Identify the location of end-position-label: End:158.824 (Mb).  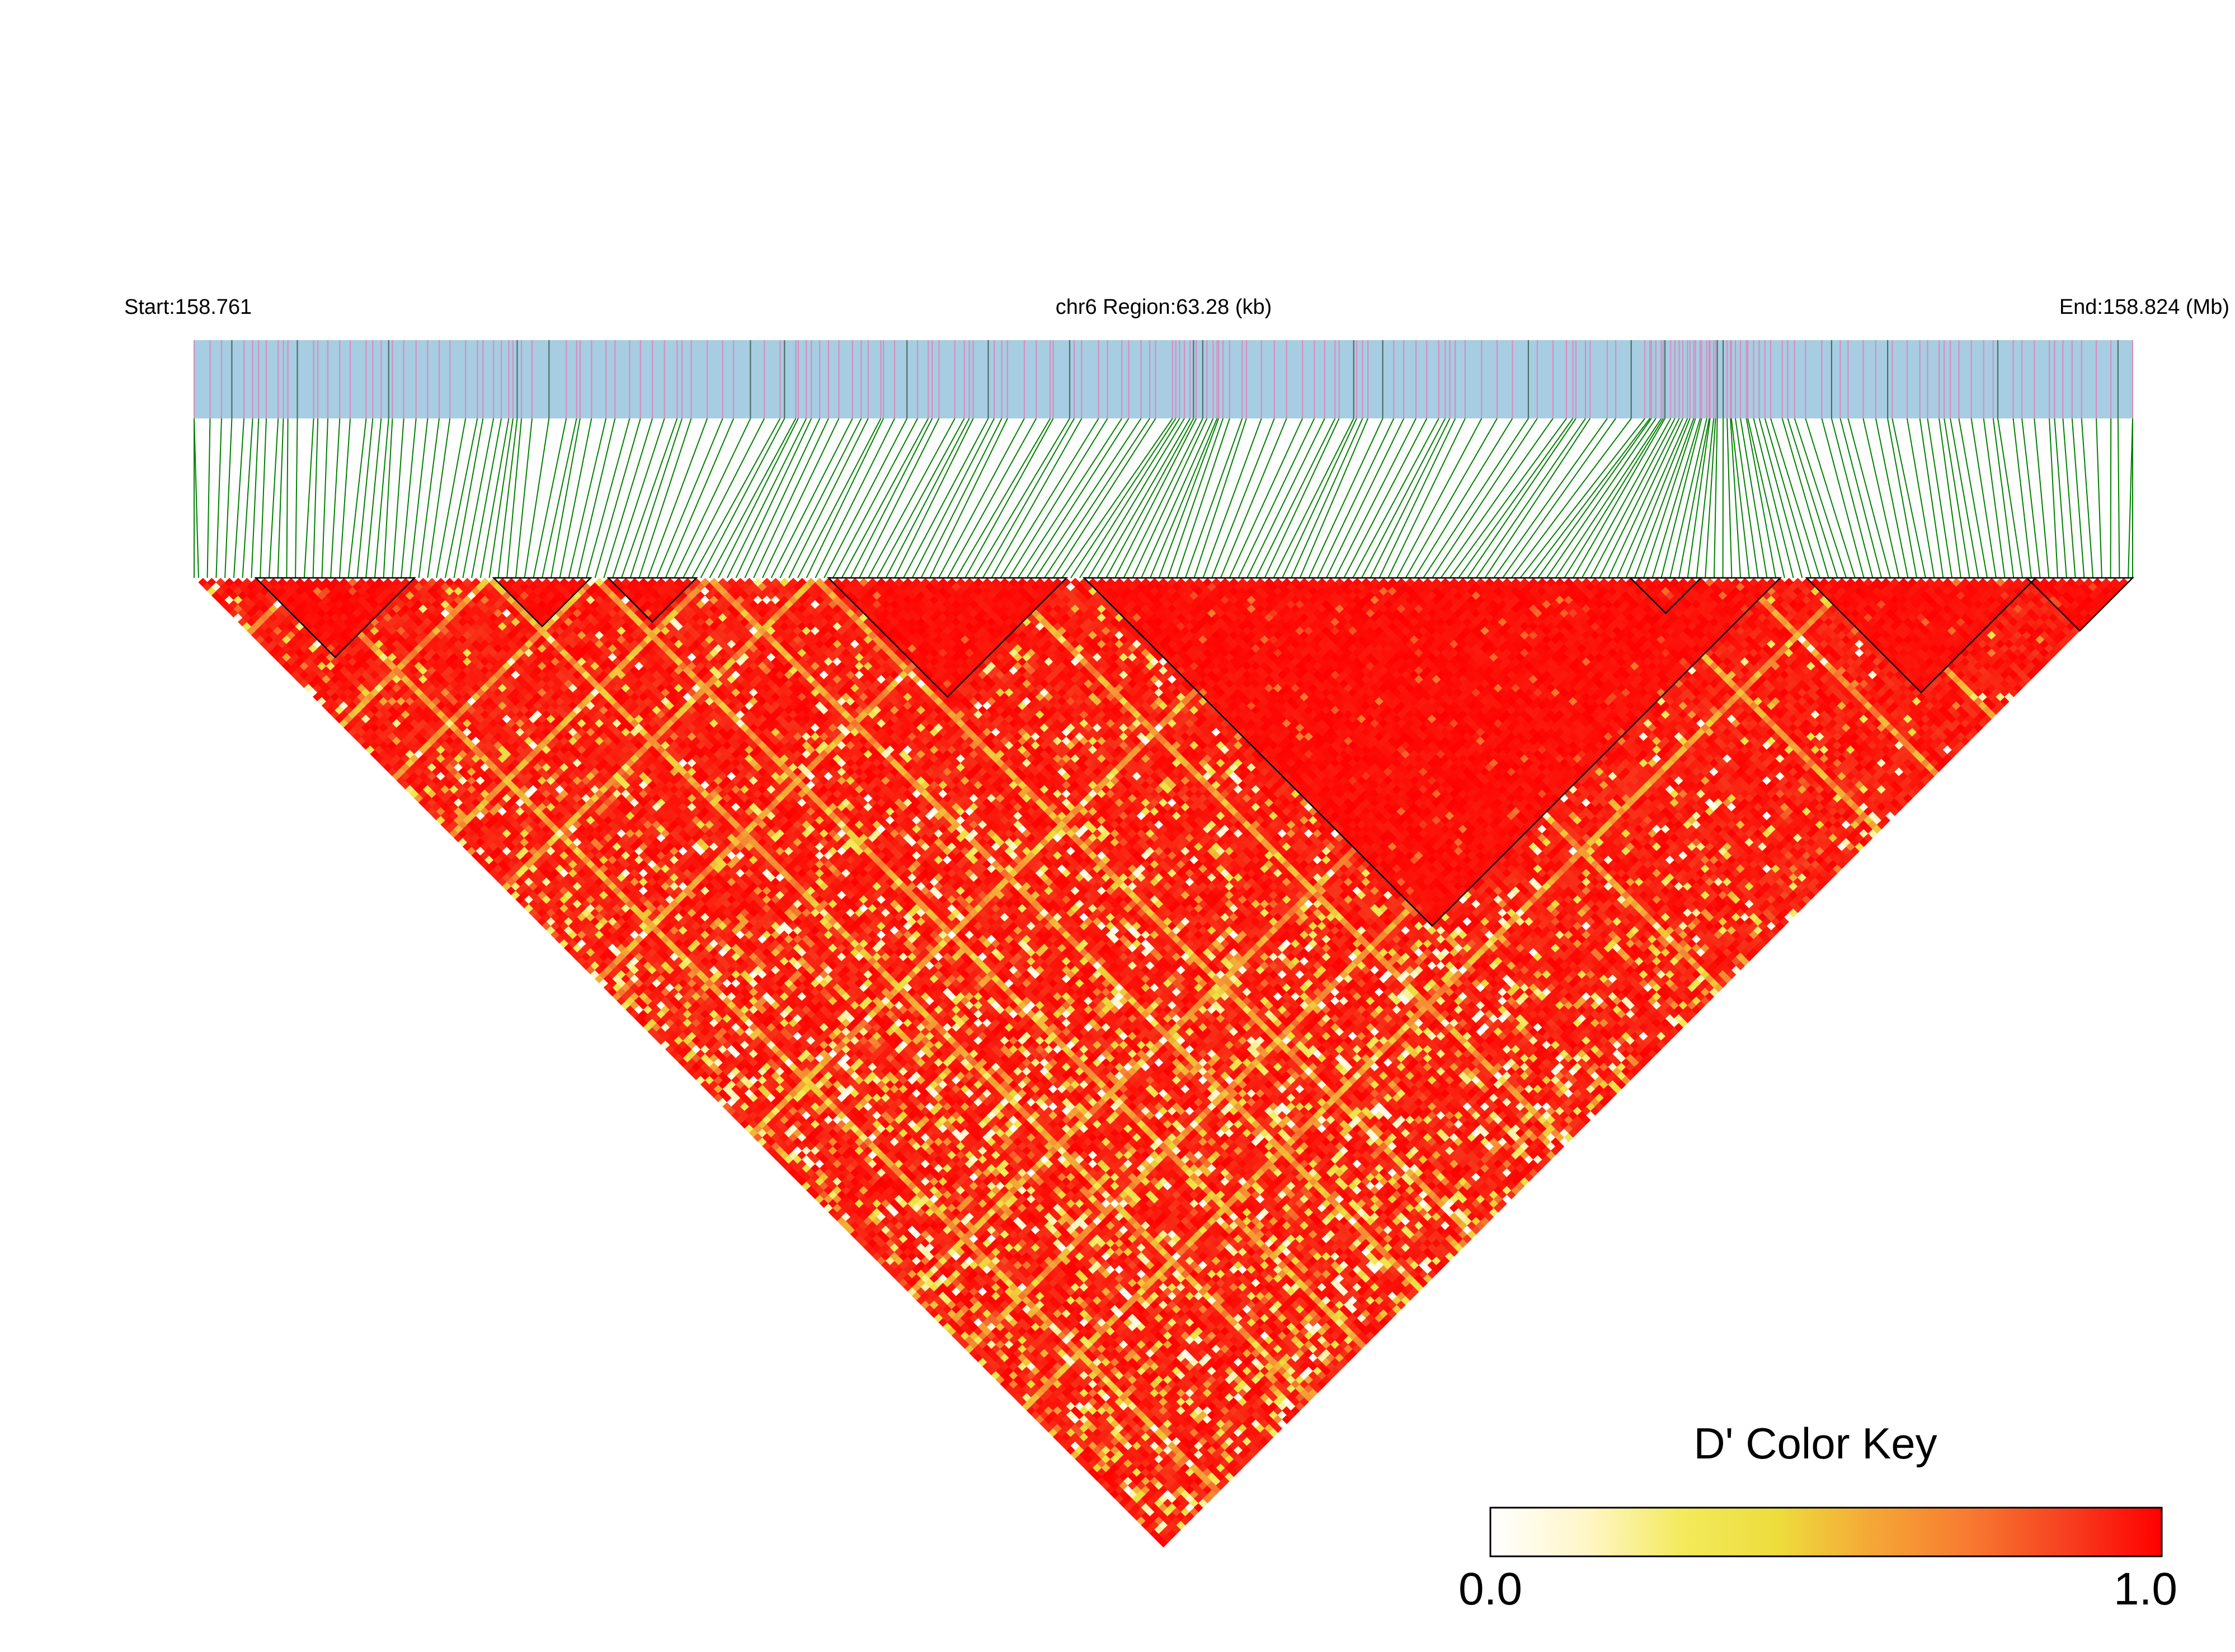
(2144, 307).